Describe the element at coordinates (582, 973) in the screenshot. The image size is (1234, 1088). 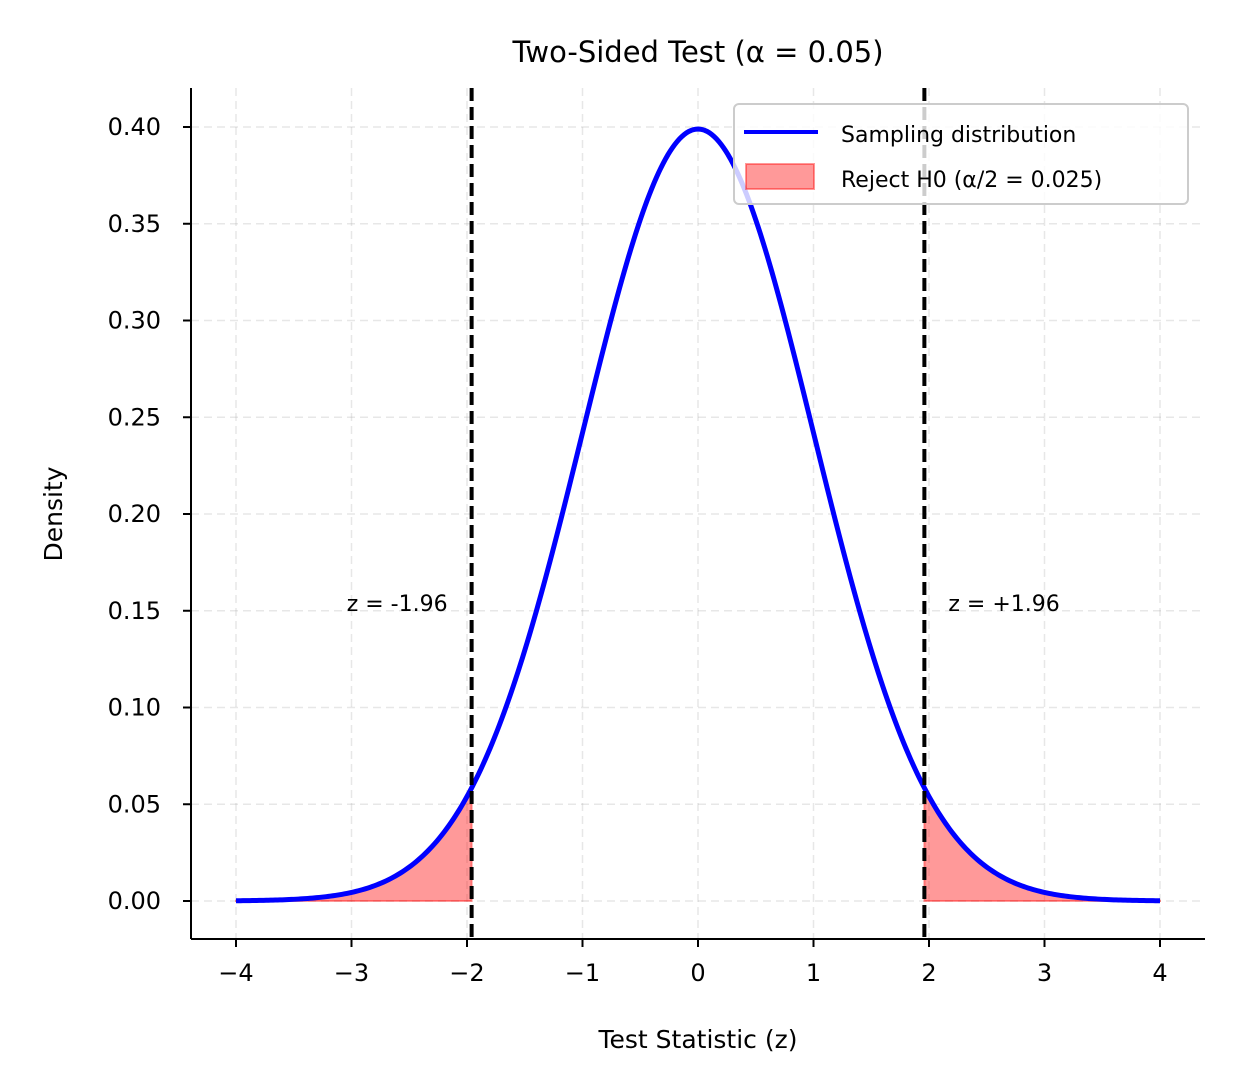
I see `x-tick-label: −1` at that location.